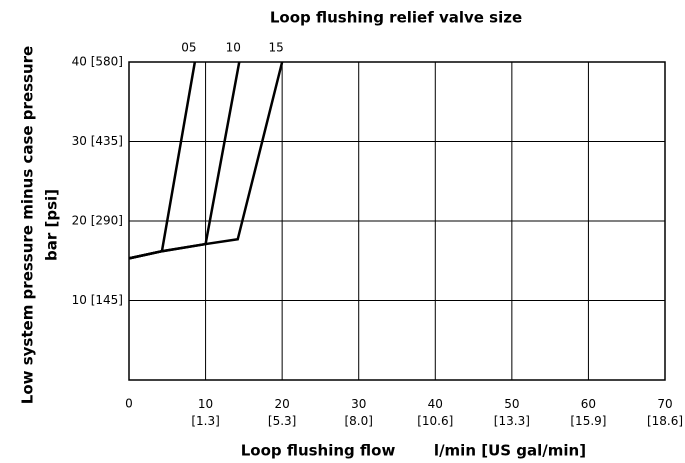 This screenshot has width=685, height=463. Describe the element at coordinates (276, 48) in the screenshot. I see `series-label: 15` at that location.